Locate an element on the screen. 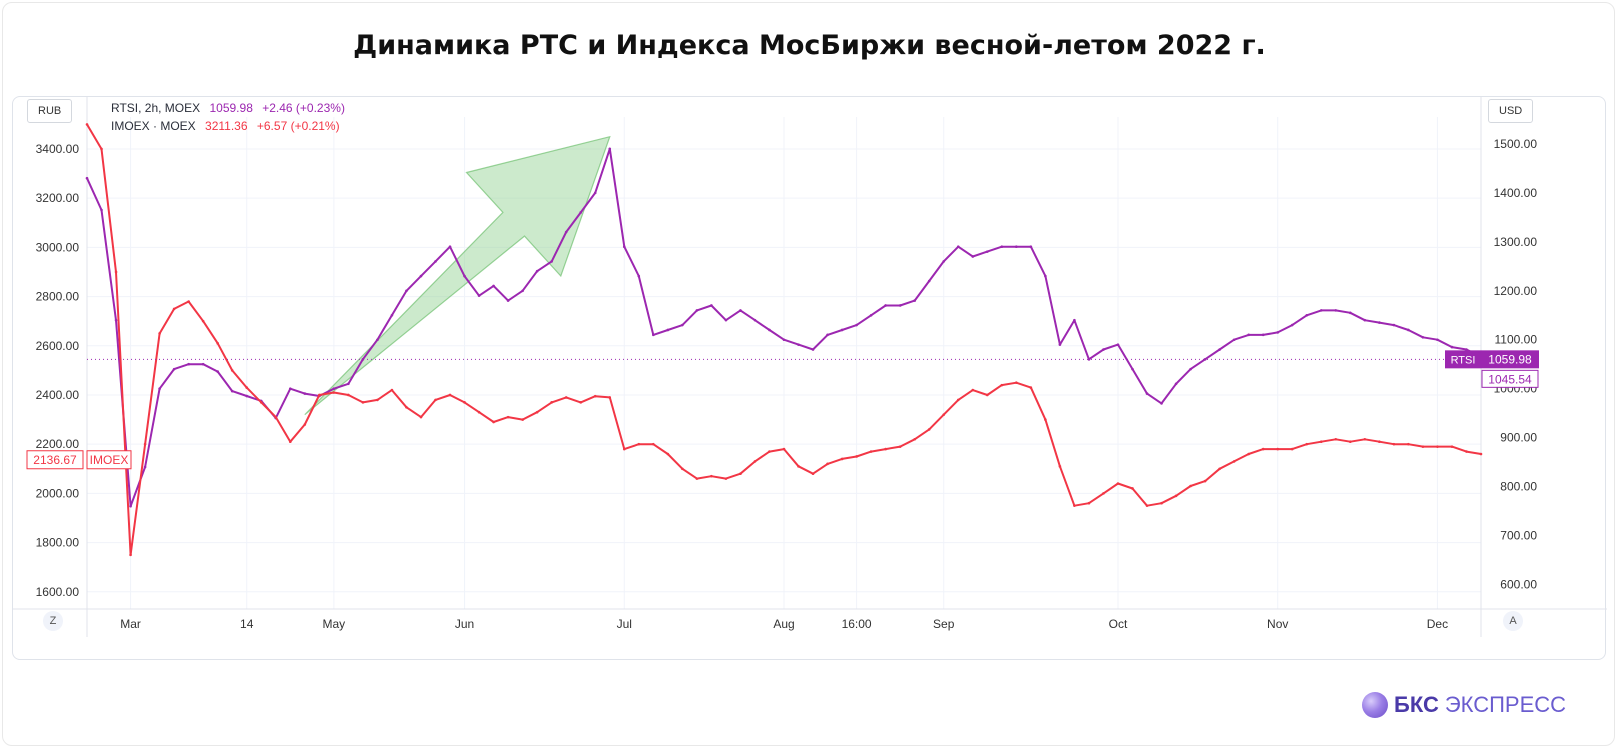  y-right-tick-label: 600.00 is located at coordinates (1518, 585).